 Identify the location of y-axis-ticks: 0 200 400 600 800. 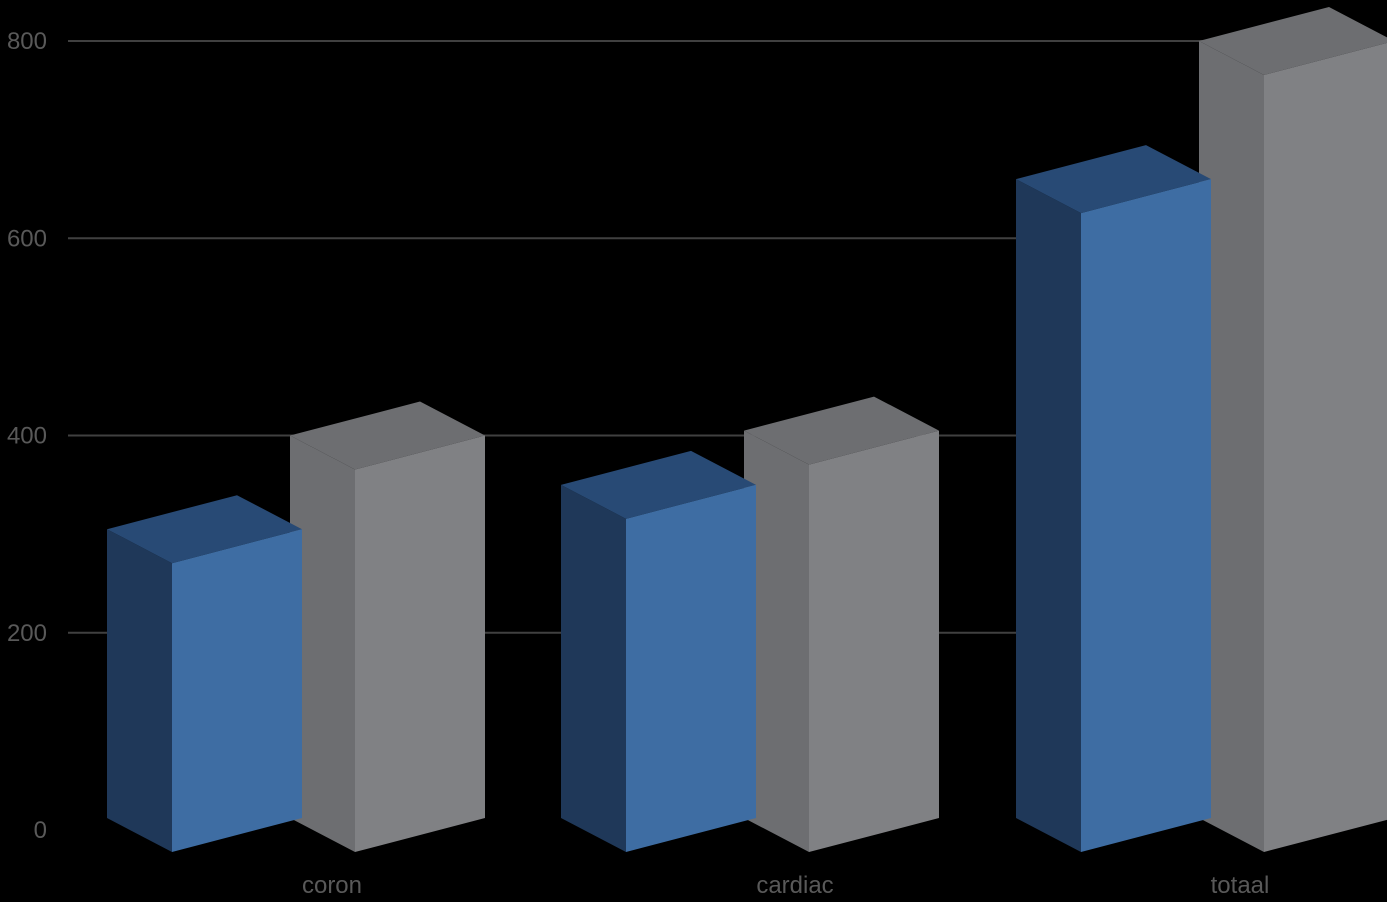
(27, 436).